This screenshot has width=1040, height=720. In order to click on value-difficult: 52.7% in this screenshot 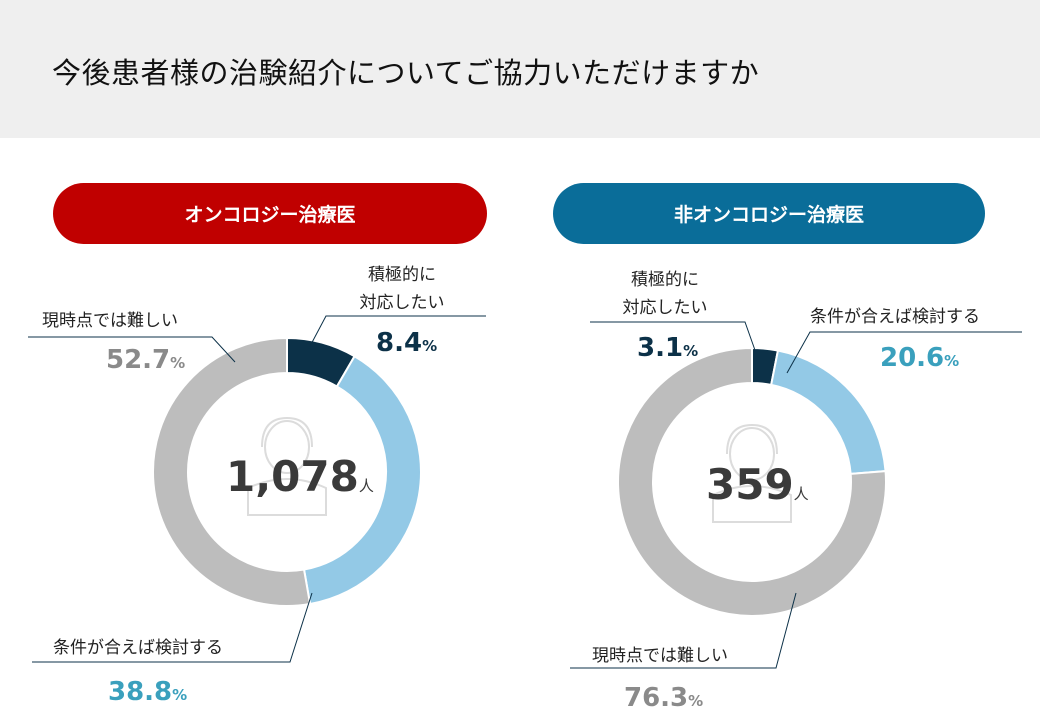, I will do `click(146, 360)`.